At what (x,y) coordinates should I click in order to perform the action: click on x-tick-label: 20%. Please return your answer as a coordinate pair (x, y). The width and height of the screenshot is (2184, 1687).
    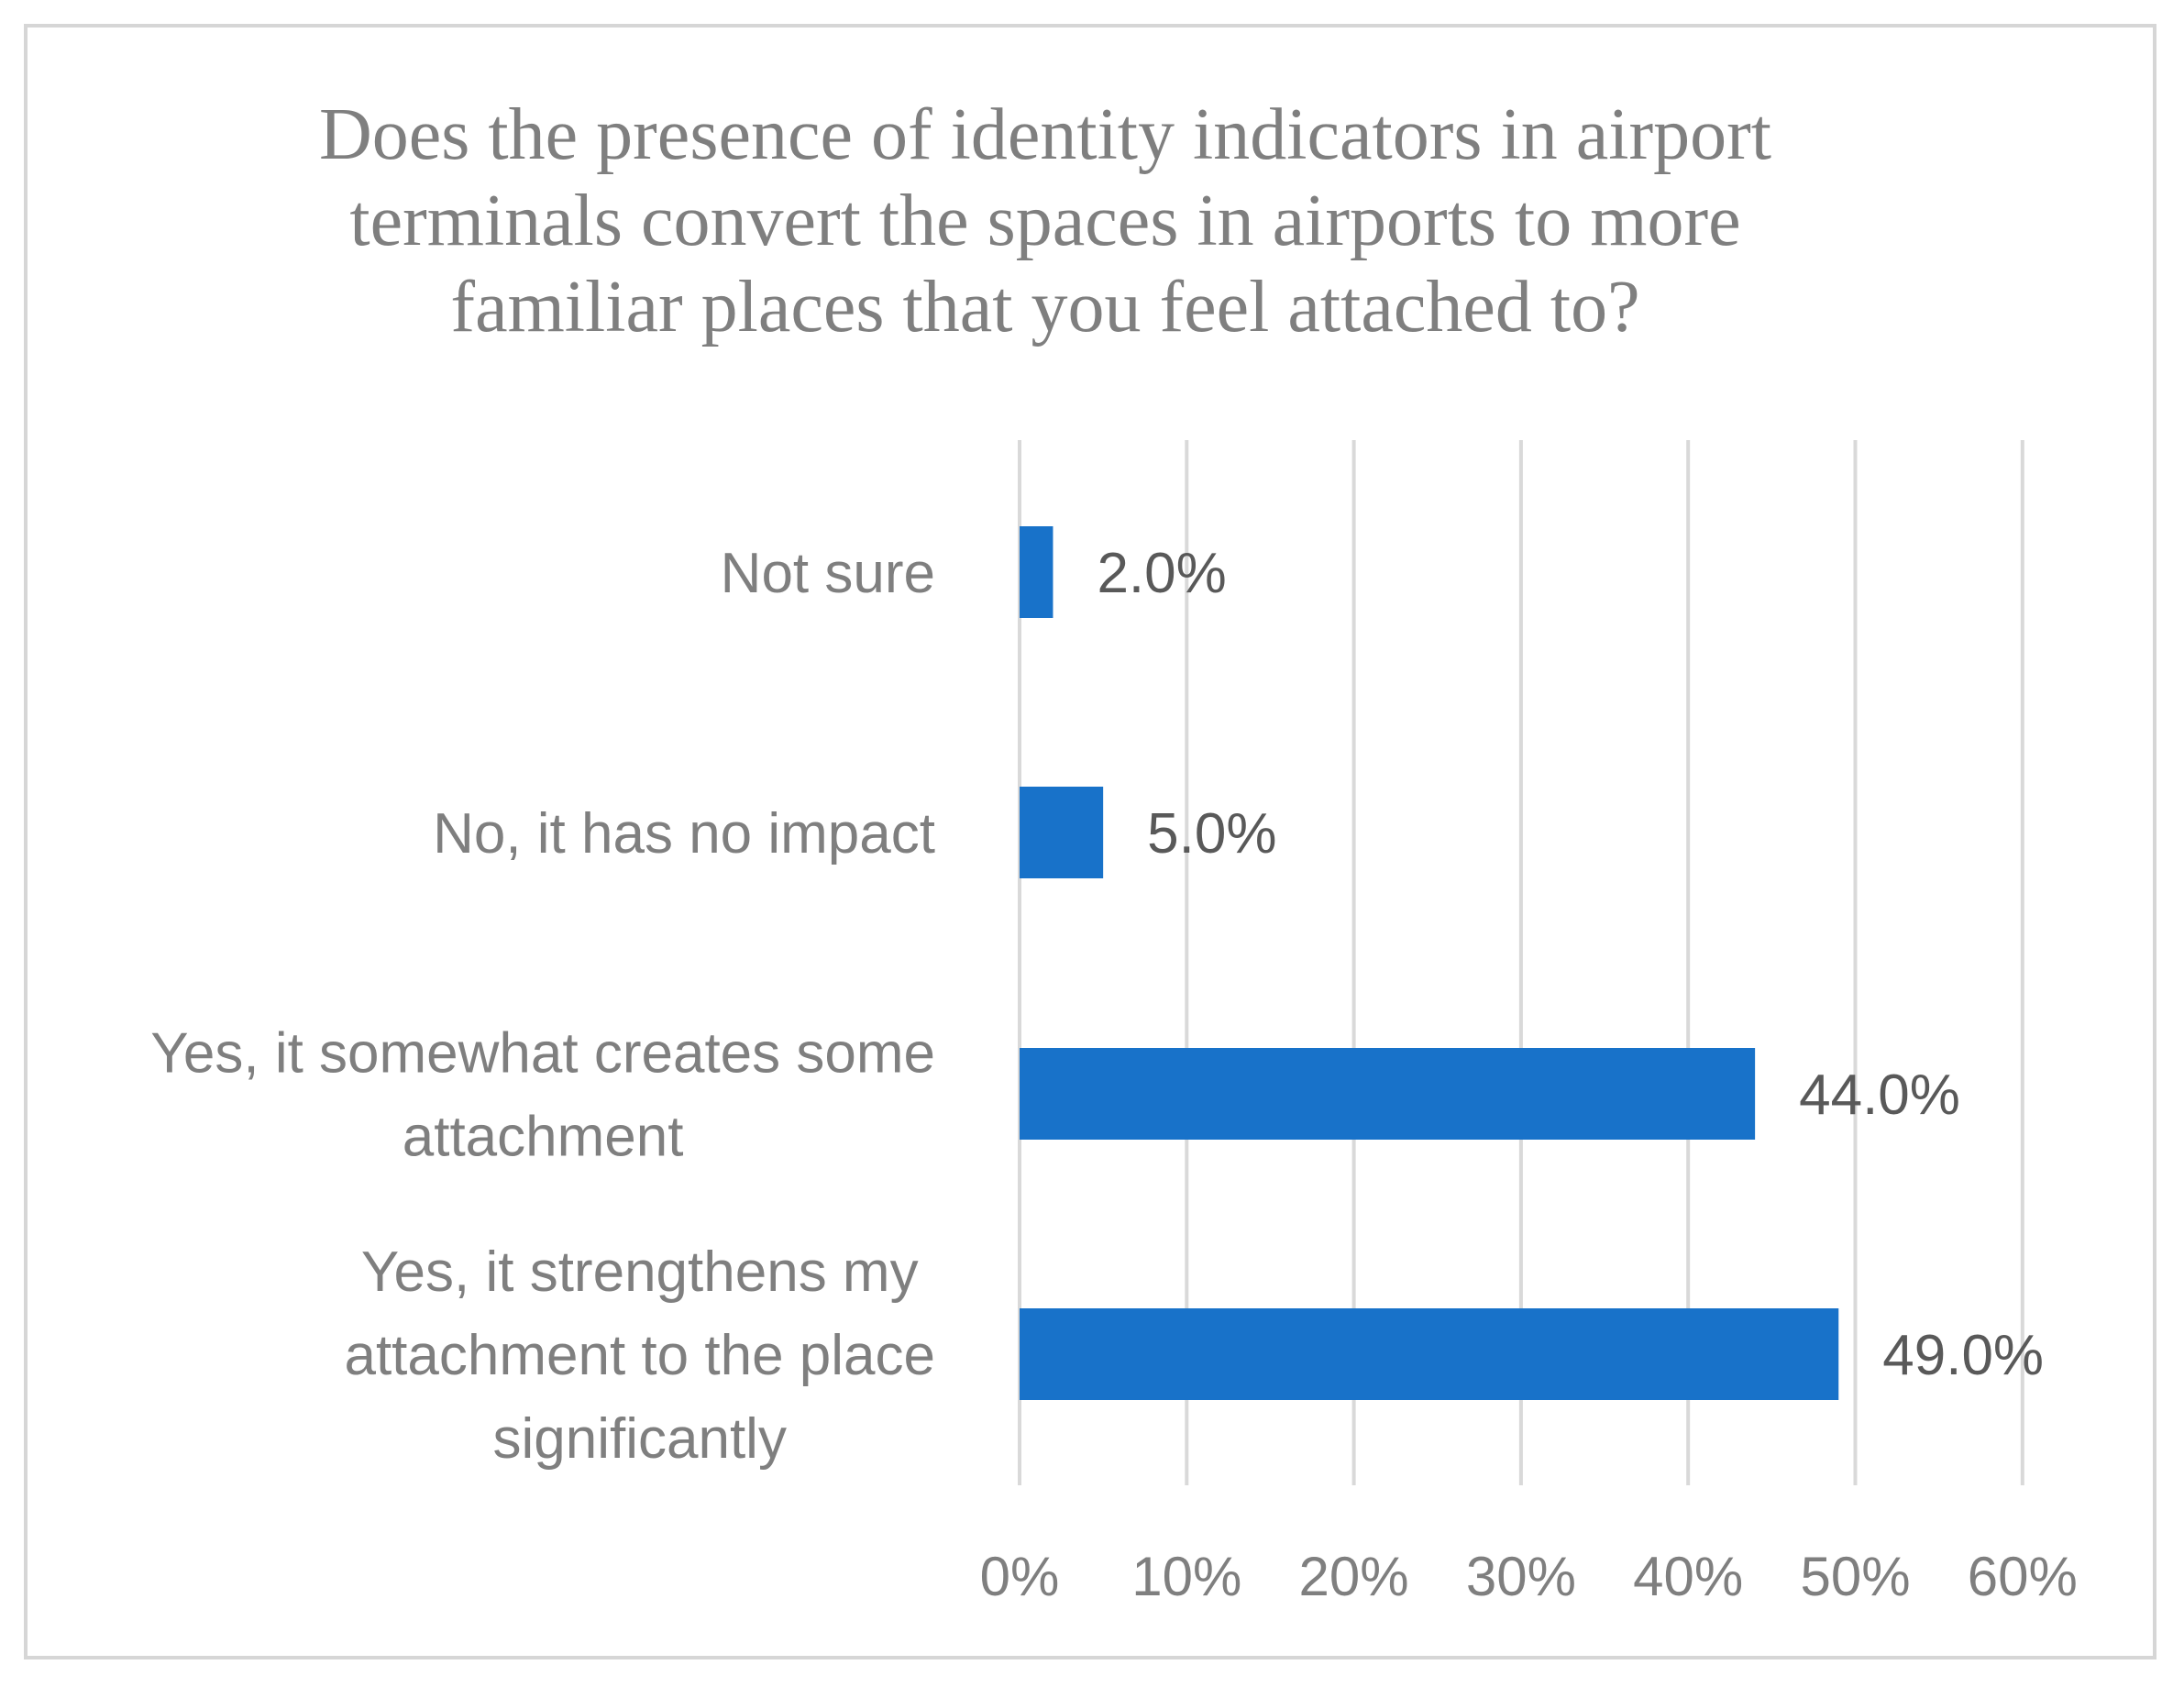
    Looking at the image, I should click on (1354, 1576).